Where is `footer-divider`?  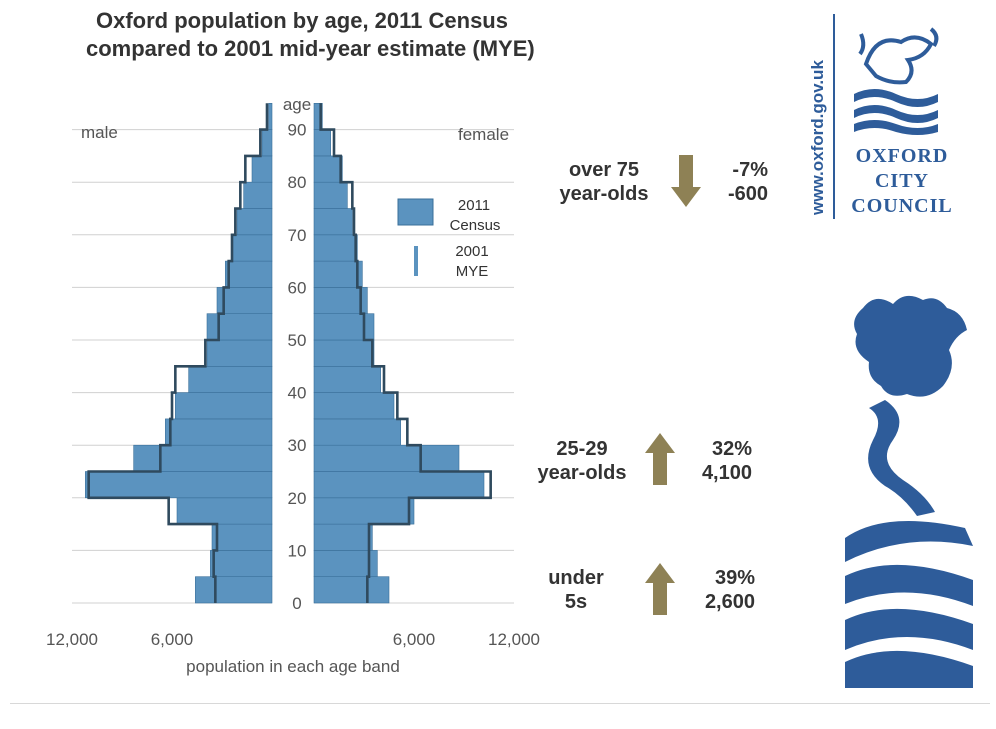
footer-divider is located at coordinates (500, 703).